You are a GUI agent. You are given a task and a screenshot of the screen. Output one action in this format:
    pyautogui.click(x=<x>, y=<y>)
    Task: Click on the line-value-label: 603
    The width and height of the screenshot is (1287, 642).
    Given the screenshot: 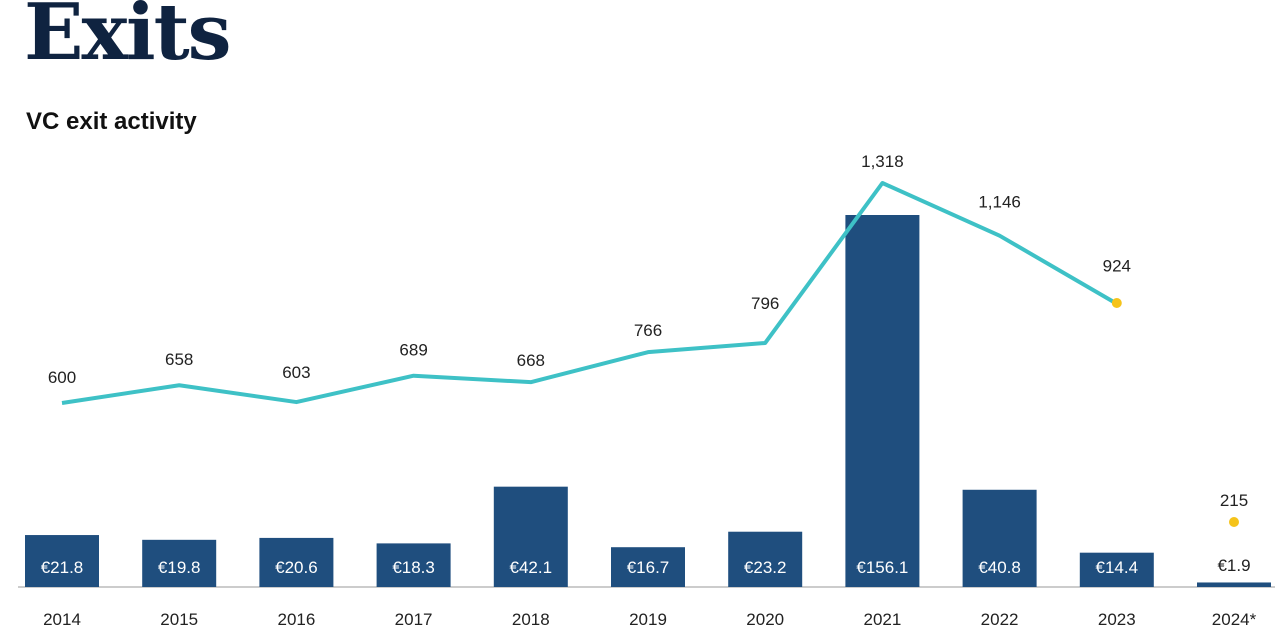 What is the action you would take?
    pyautogui.click(x=296, y=372)
    